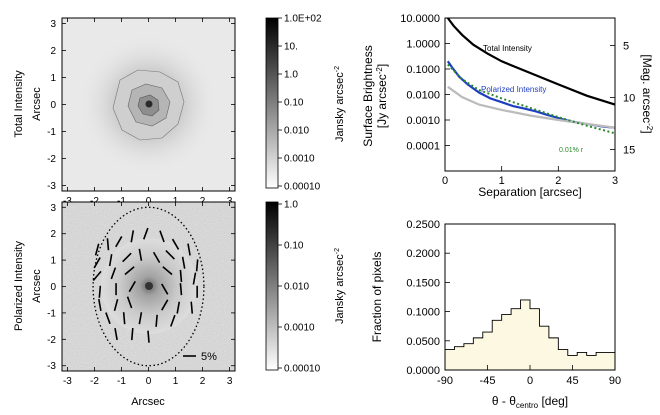 The image size is (660, 415). Describe the element at coordinates (121, 381) in the screenshot. I see `x-tick-label: -1` at that location.